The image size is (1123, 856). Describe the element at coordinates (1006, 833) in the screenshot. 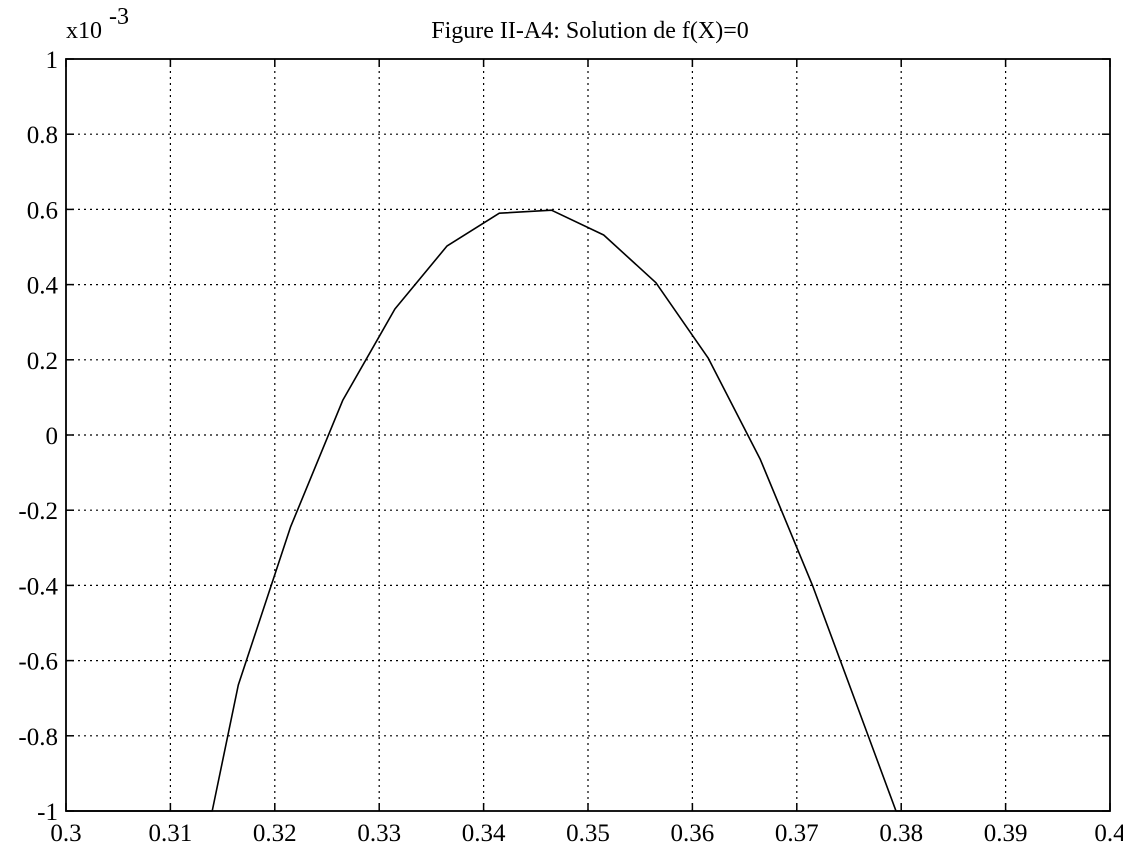

I see `x-tick-label: 0.39` at that location.